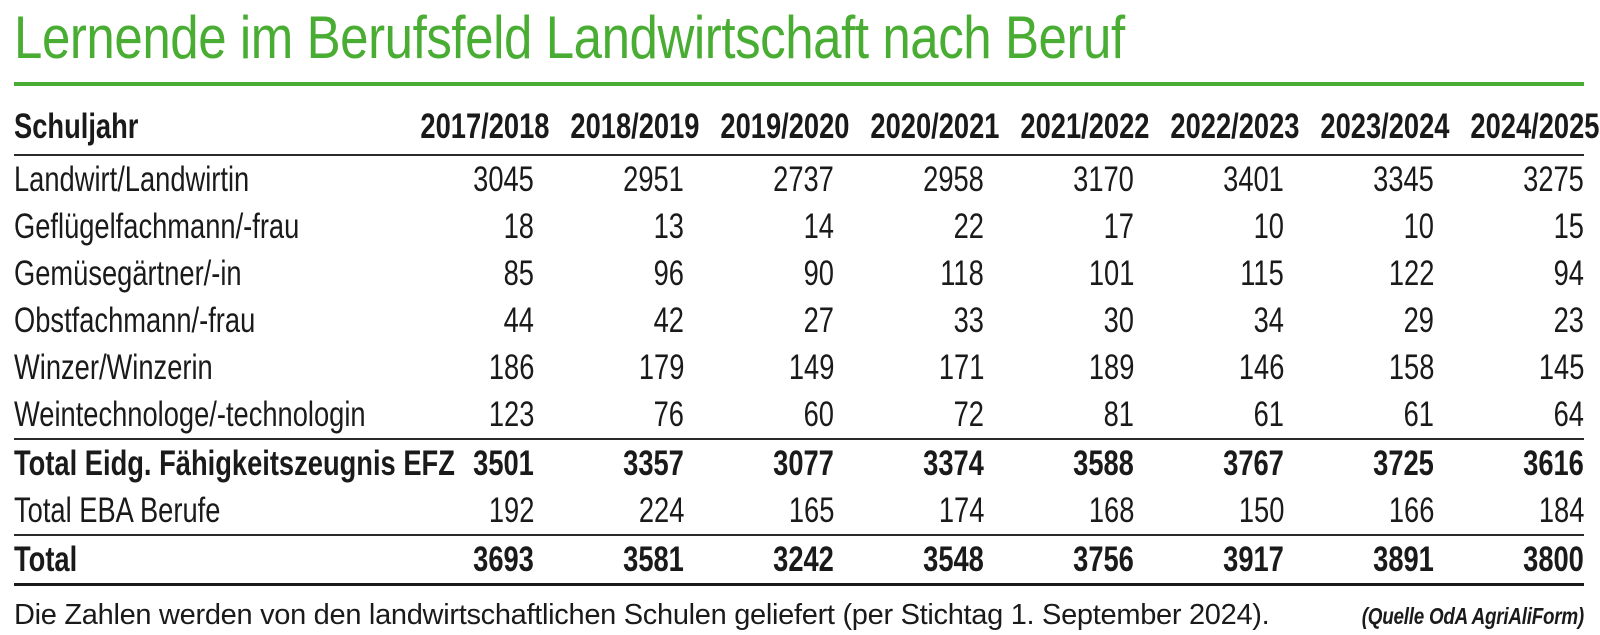  Describe the element at coordinates (1411, 510) in the screenshot. I see `cell-value: 166` at that location.